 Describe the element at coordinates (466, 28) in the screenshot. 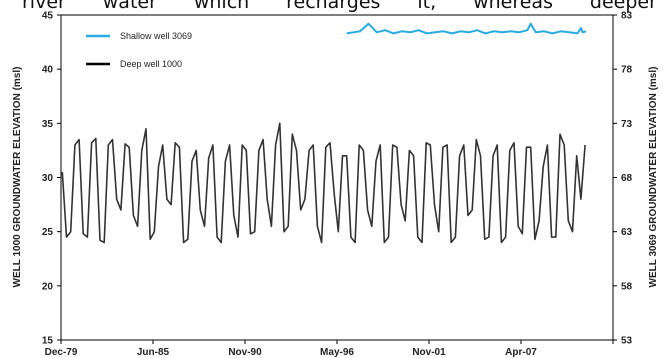

I see `series-line-shallow-well` at that location.